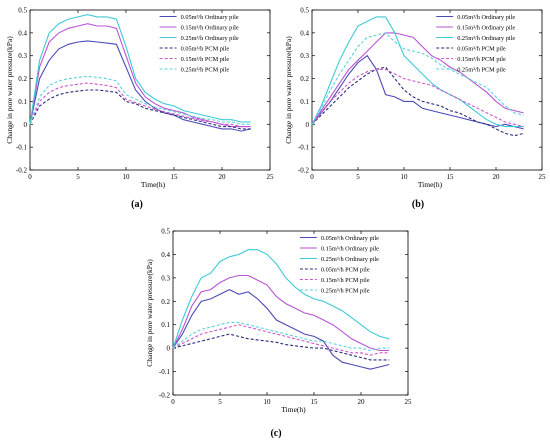 The width and height of the screenshot is (550, 445). Describe the element at coordinates (418, 204) in the screenshot. I see `panel-caption: (b)` at that location.